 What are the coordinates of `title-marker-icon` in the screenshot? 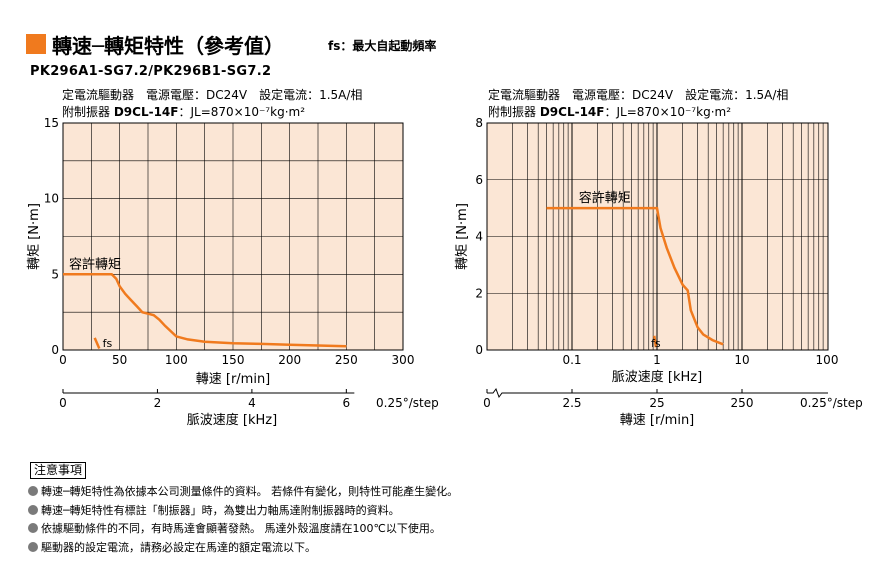 It's located at (36, 44).